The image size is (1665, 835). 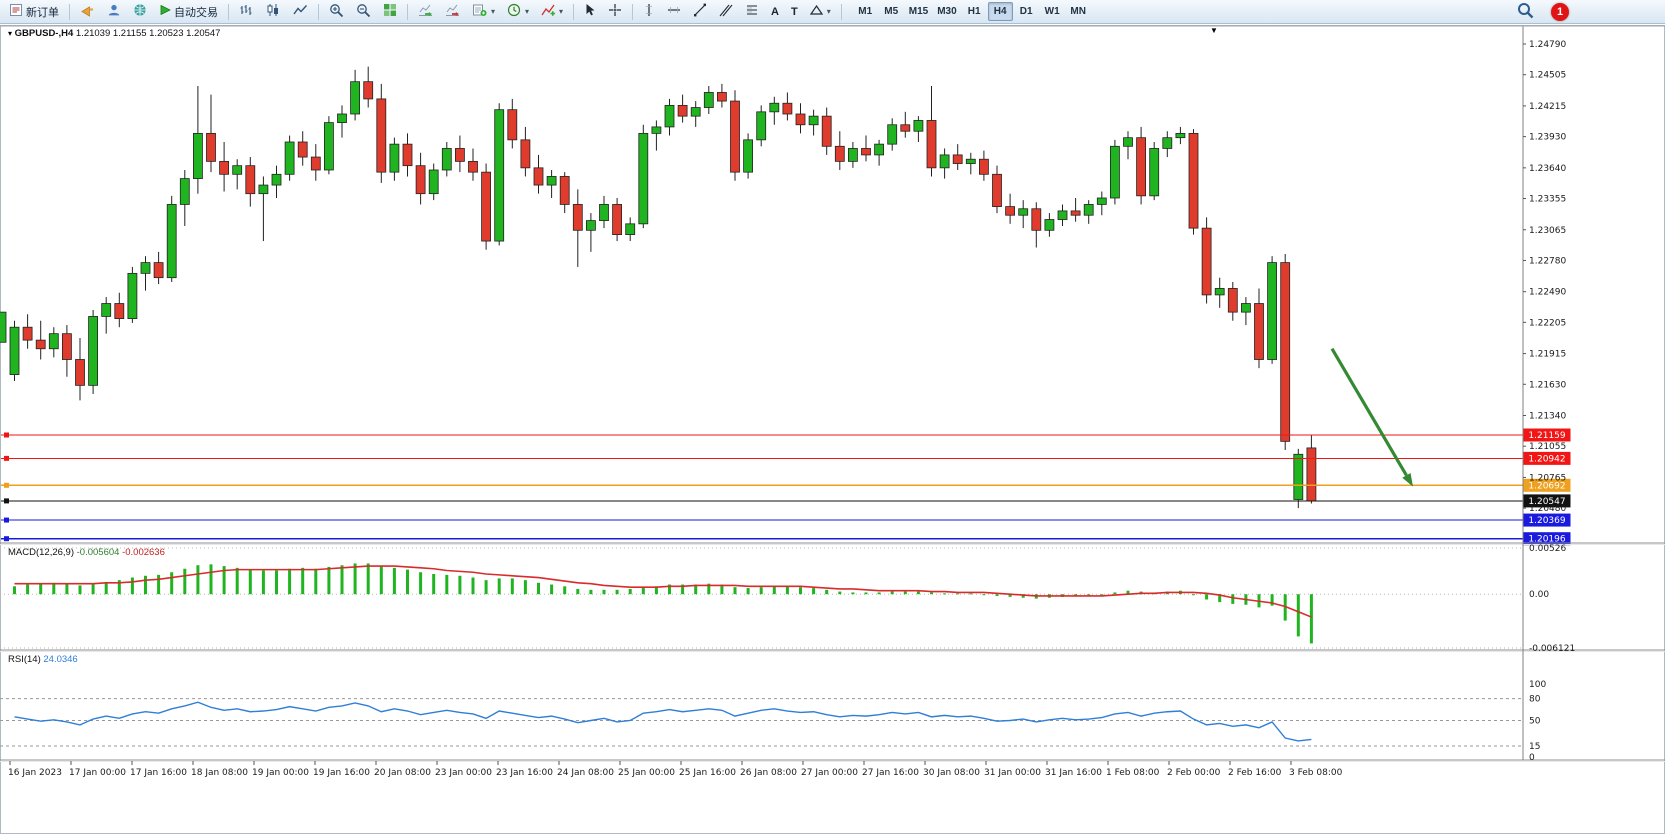 I want to click on profile-button, so click(x=114, y=12).